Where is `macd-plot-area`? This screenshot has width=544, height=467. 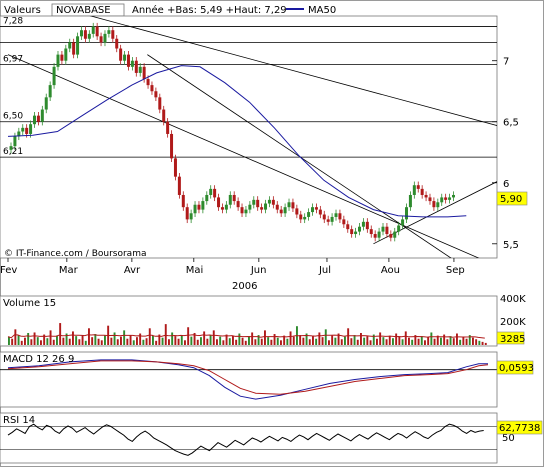 macd-plot-area is located at coordinates (249, 379).